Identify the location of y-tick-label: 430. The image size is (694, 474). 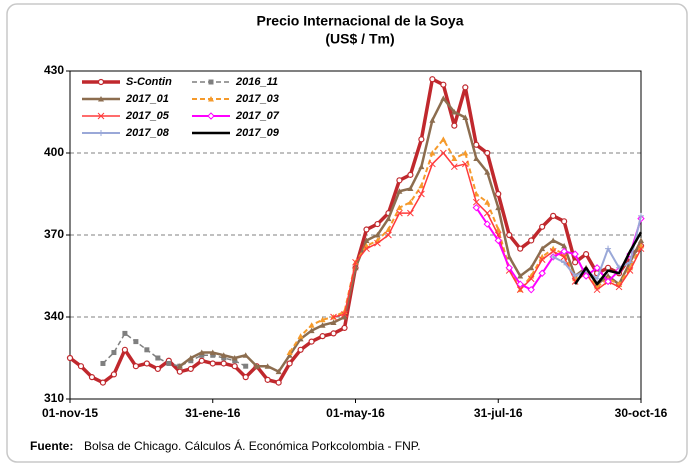
(54, 70).